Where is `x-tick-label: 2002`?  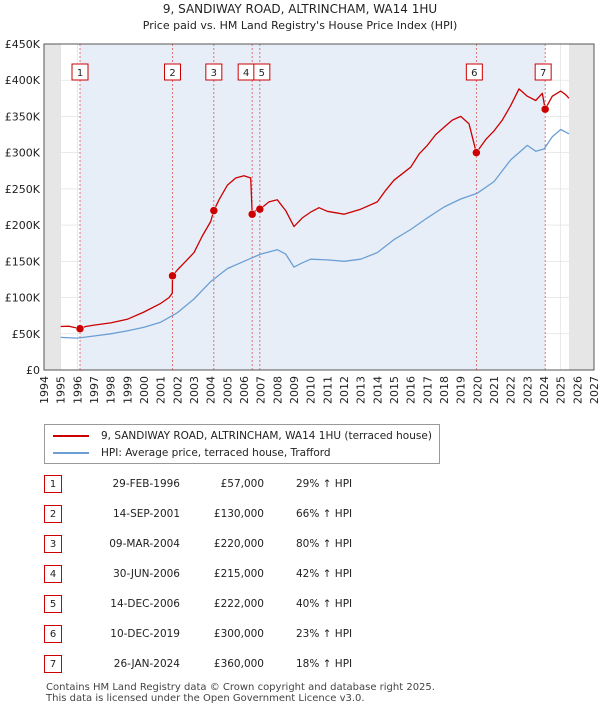
x-tick-label: 2002 is located at coordinates (177, 390).